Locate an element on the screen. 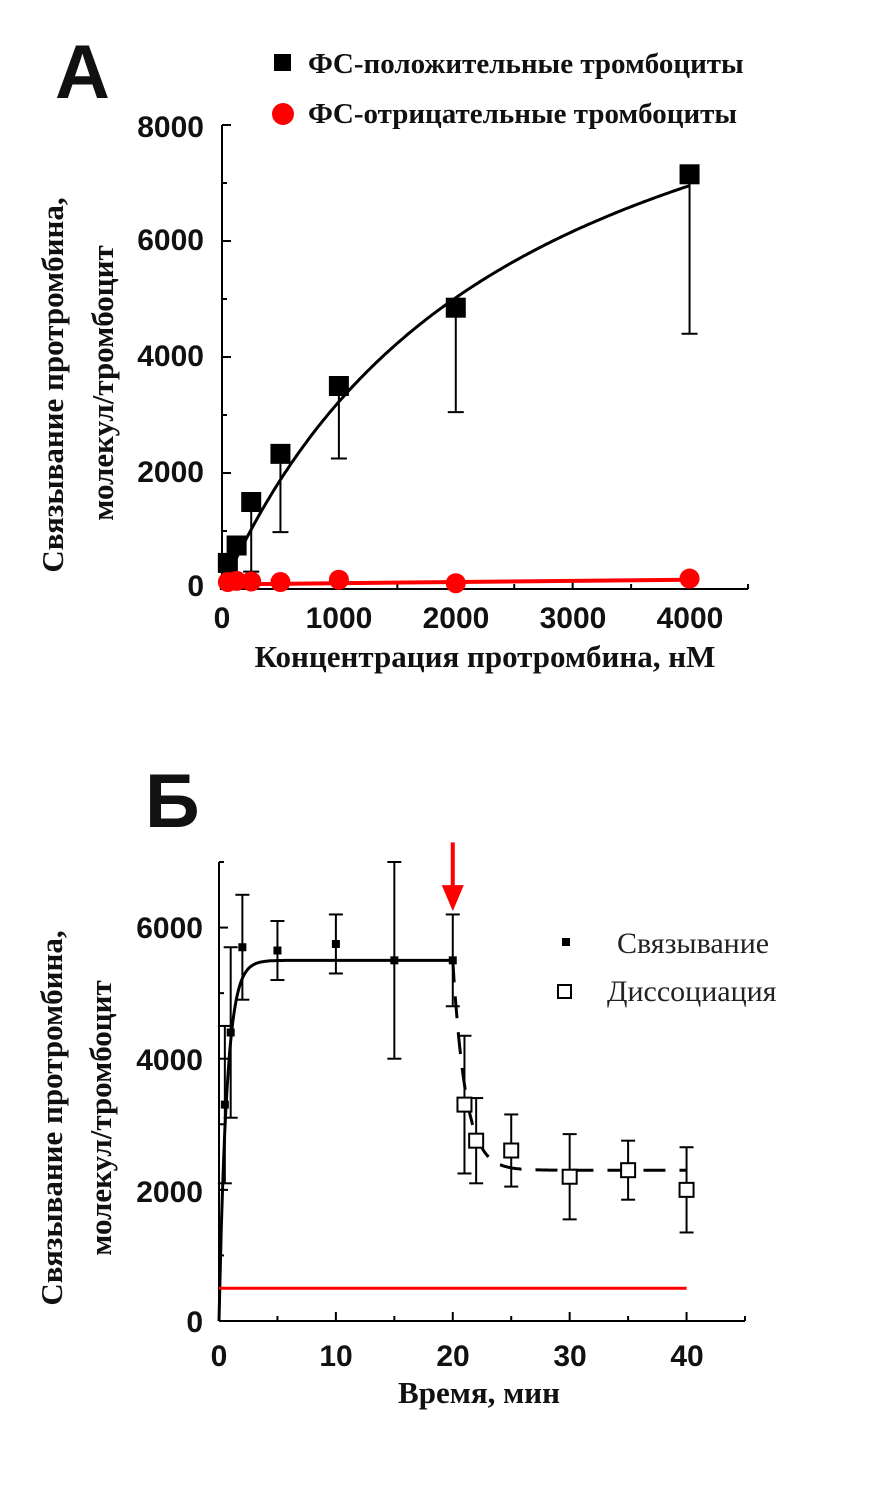 This screenshot has height=1500, width=895. panel-b-x-ticks: 0 10 20 30 40 is located at coordinates (457, 1356).